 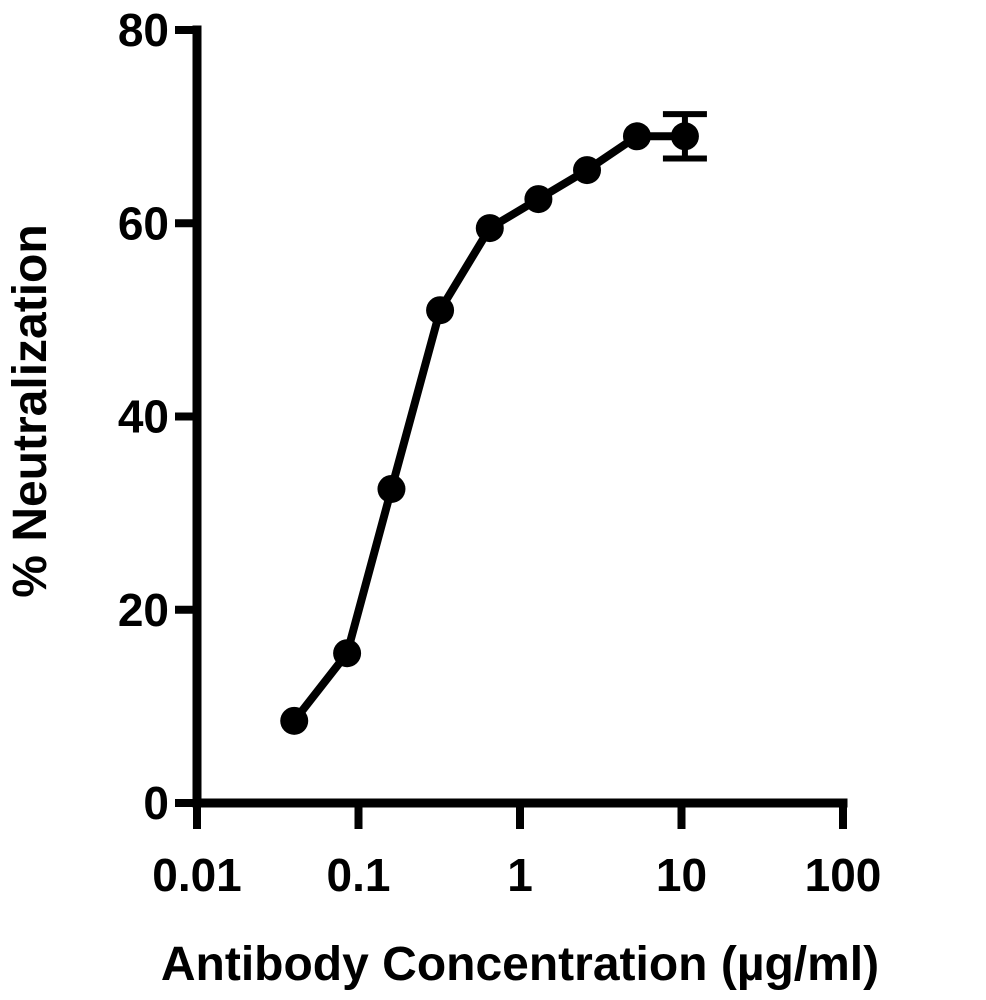 What do you see at coordinates (143, 30) in the screenshot?
I see `y-tick-label: 80` at bounding box center [143, 30].